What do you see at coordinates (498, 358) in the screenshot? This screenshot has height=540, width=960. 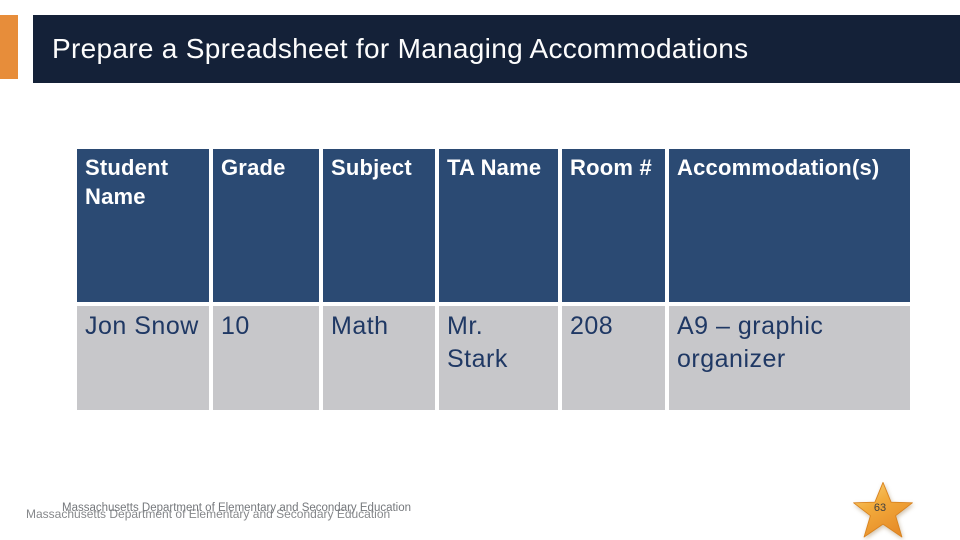 I see `cell-ta-name: Mr. Stark` at bounding box center [498, 358].